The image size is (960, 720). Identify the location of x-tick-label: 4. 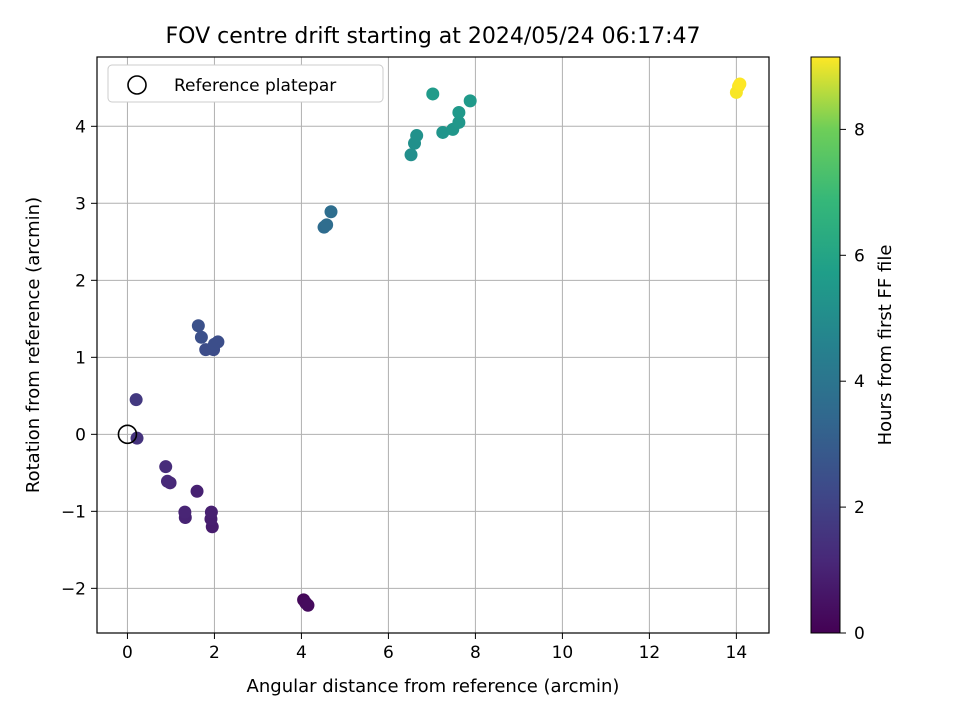
(301, 653).